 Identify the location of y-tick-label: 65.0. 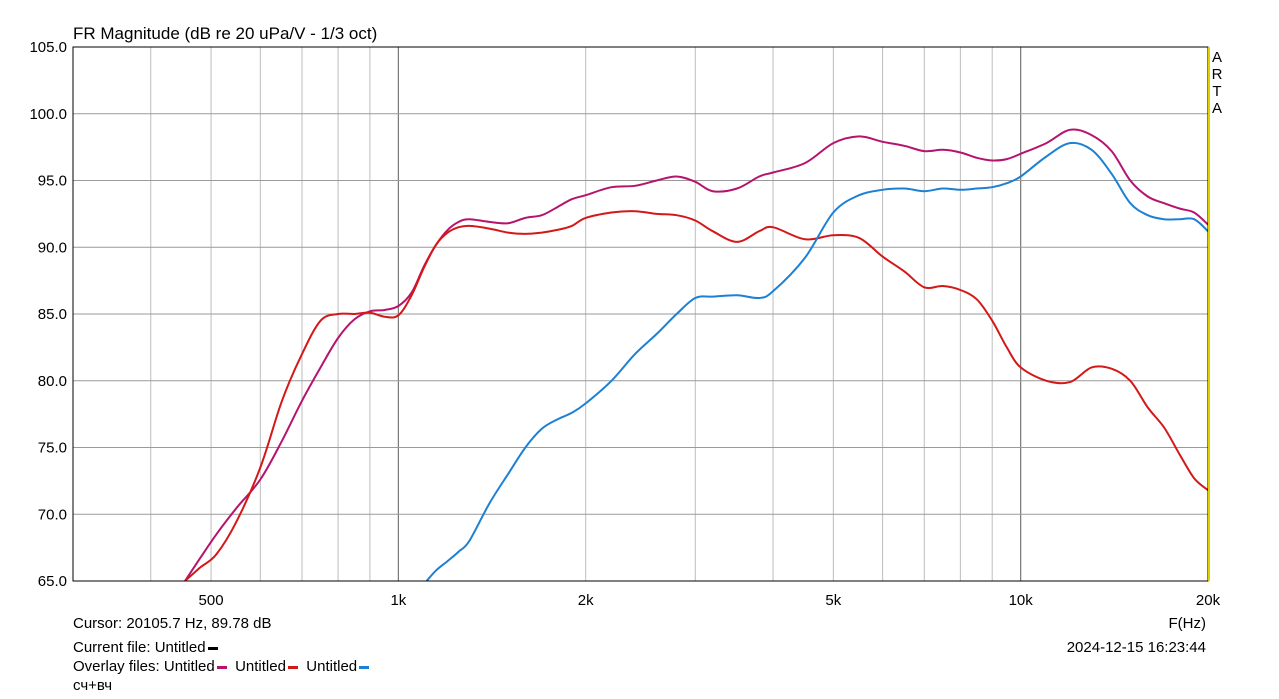
(52, 581).